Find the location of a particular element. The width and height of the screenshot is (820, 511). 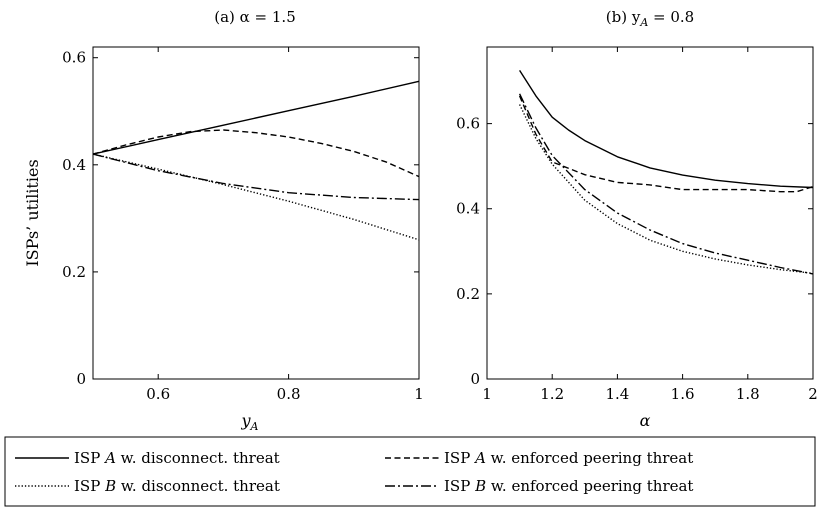

panel-a-xlabel-sub: A is located at coordinates (254, 426).